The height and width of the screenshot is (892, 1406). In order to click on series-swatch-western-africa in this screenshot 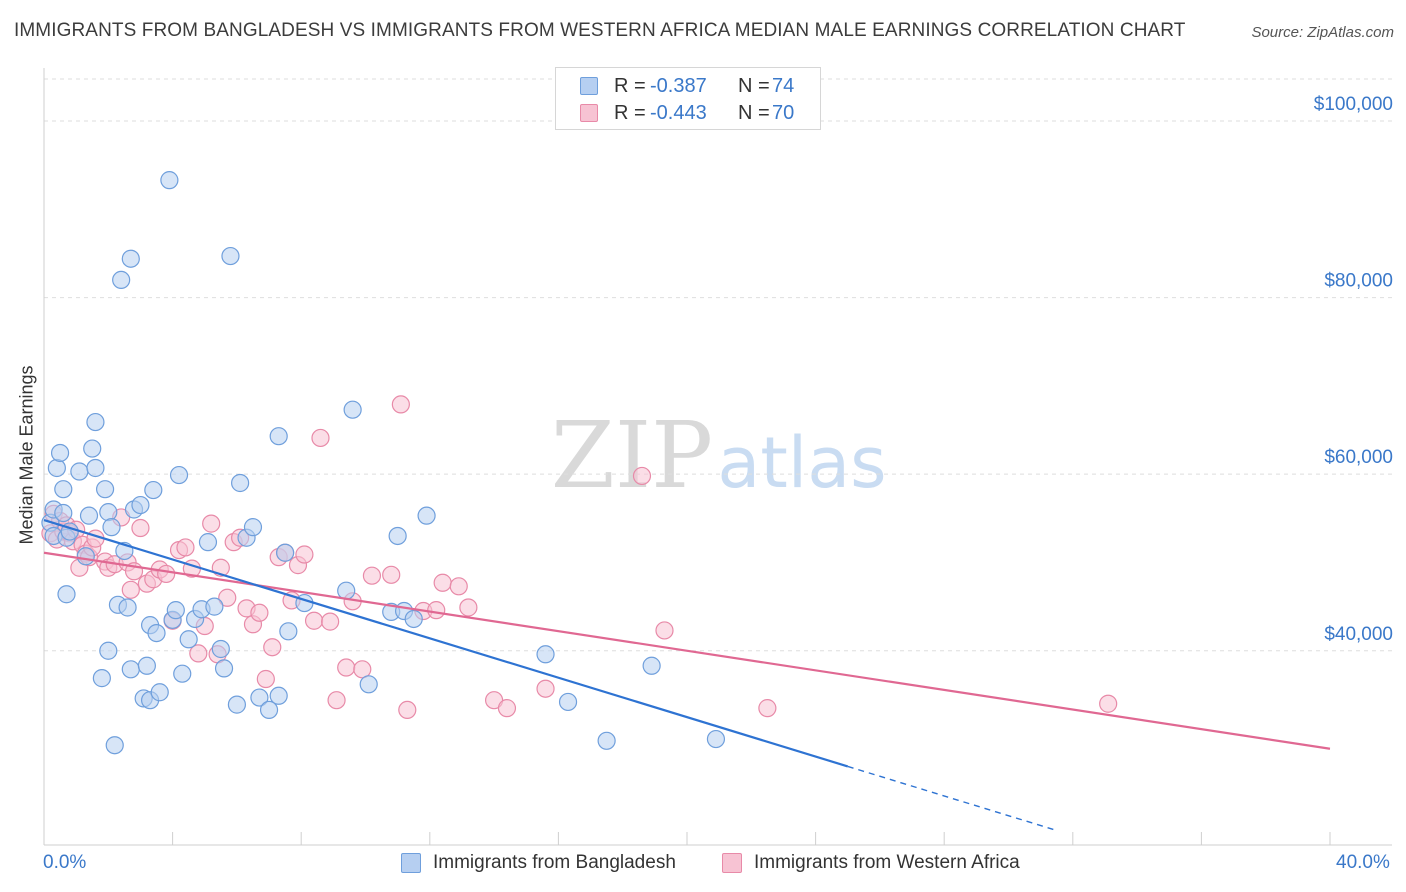, I will do `click(732, 863)`.